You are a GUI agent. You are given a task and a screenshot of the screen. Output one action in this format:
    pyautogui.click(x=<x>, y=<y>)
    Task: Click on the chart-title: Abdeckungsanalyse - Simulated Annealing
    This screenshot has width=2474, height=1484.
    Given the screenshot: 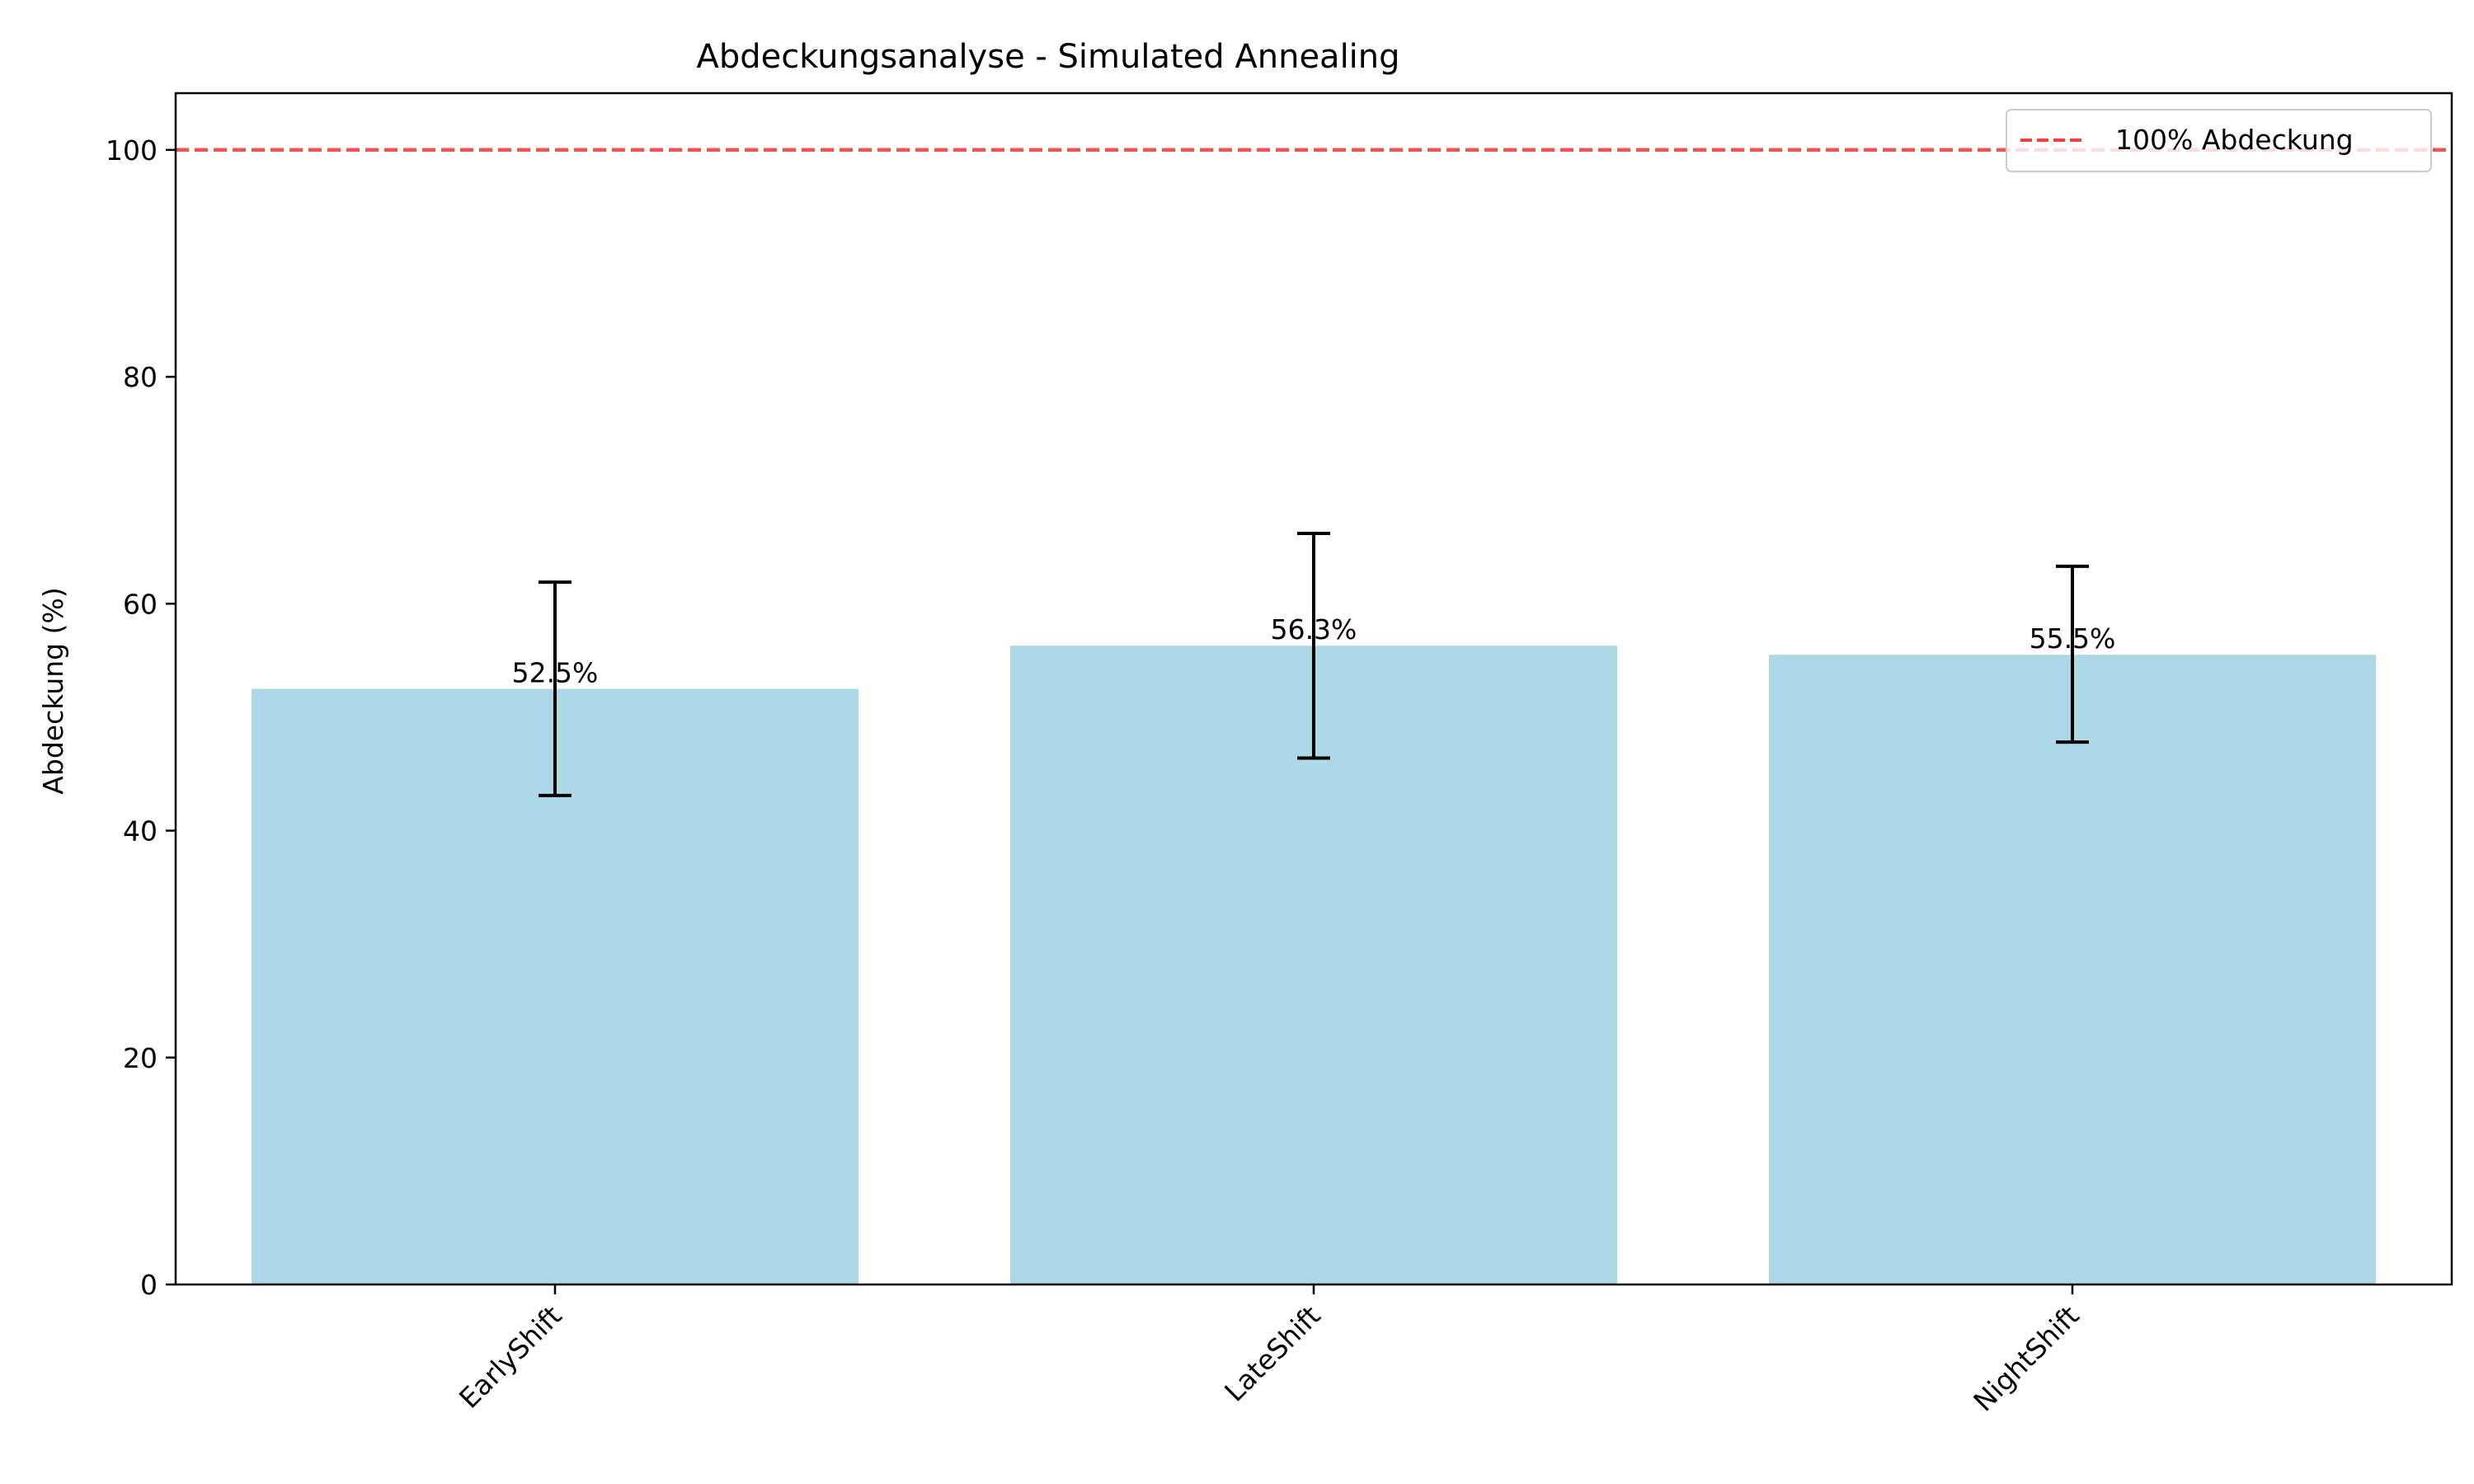 What is the action you would take?
    pyautogui.click(x=1047, y=57)
    